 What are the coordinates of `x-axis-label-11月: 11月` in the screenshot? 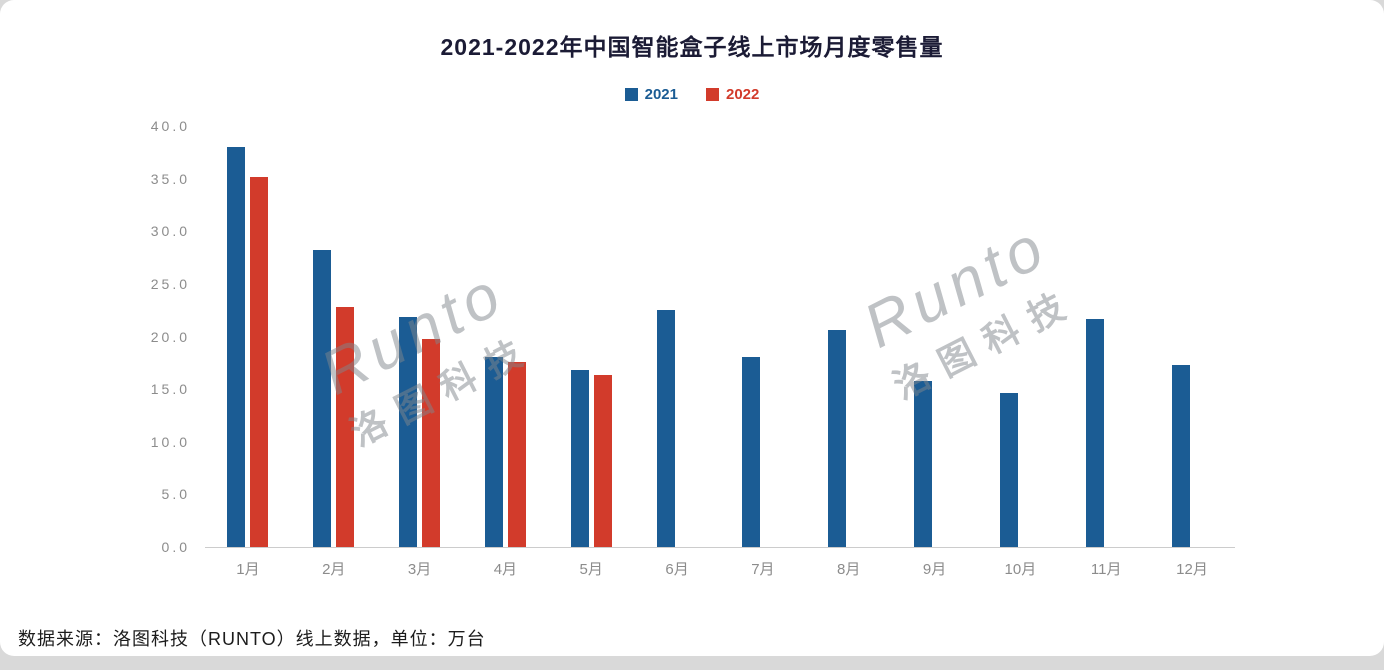 It's located at (1106, 569).